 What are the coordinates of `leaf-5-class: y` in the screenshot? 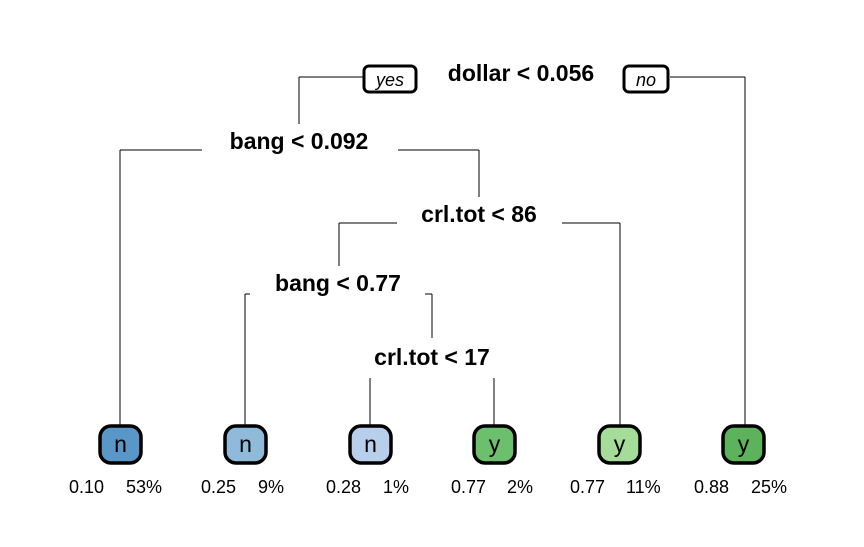 It's located at (620, 444).